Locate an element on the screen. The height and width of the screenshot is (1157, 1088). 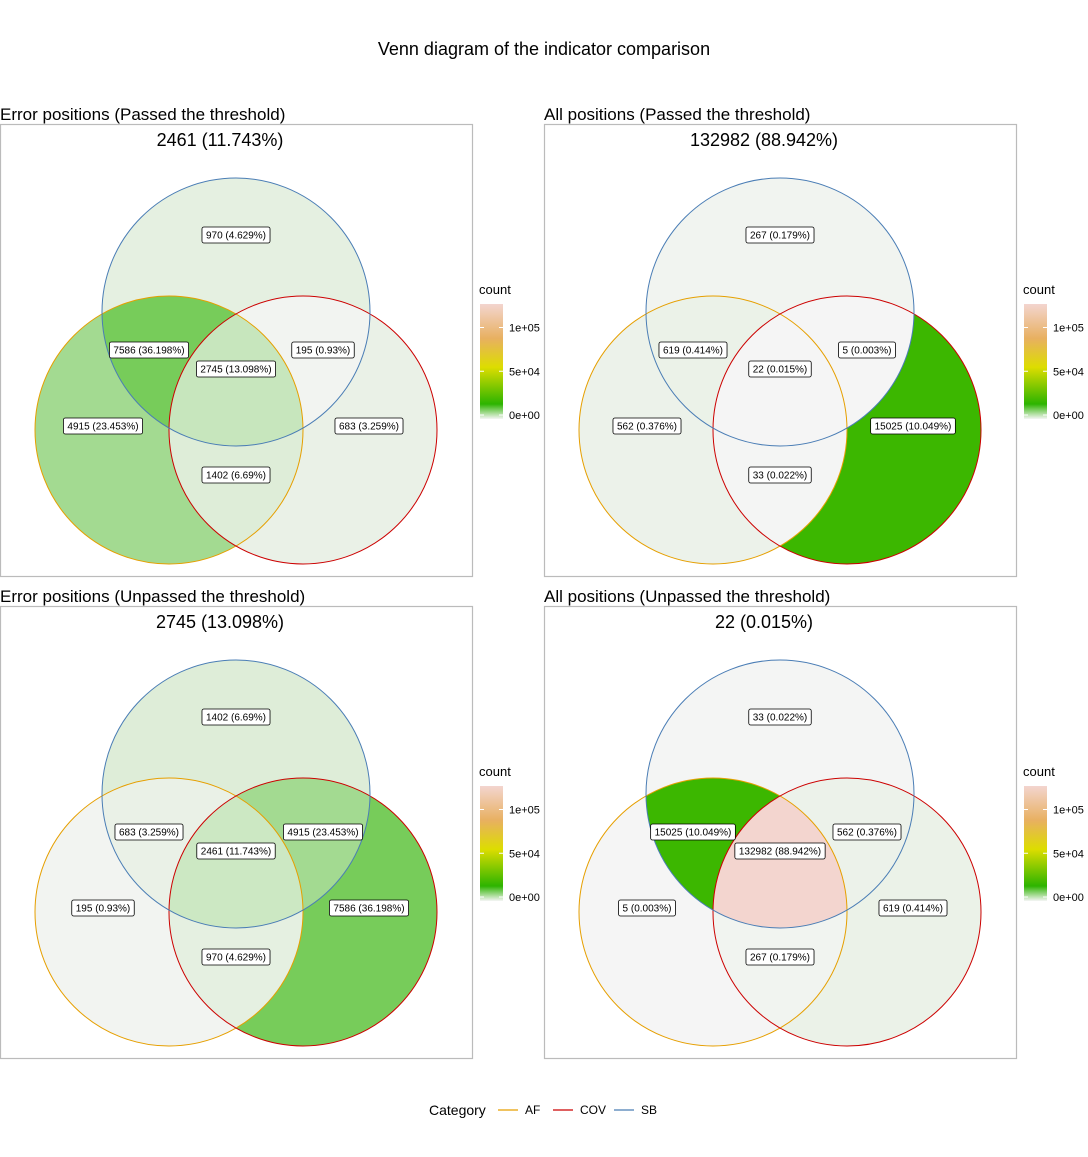
region-label: 132982 (88.942%) is located at coordinates (780, 851).